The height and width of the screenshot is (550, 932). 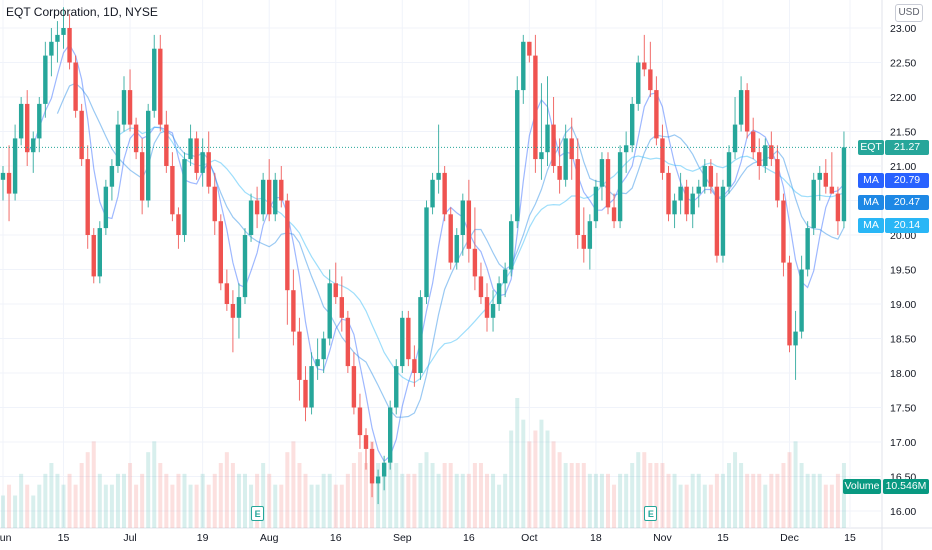 I want to click on y-tick-label: 22.00, so click(x=903, y=98).